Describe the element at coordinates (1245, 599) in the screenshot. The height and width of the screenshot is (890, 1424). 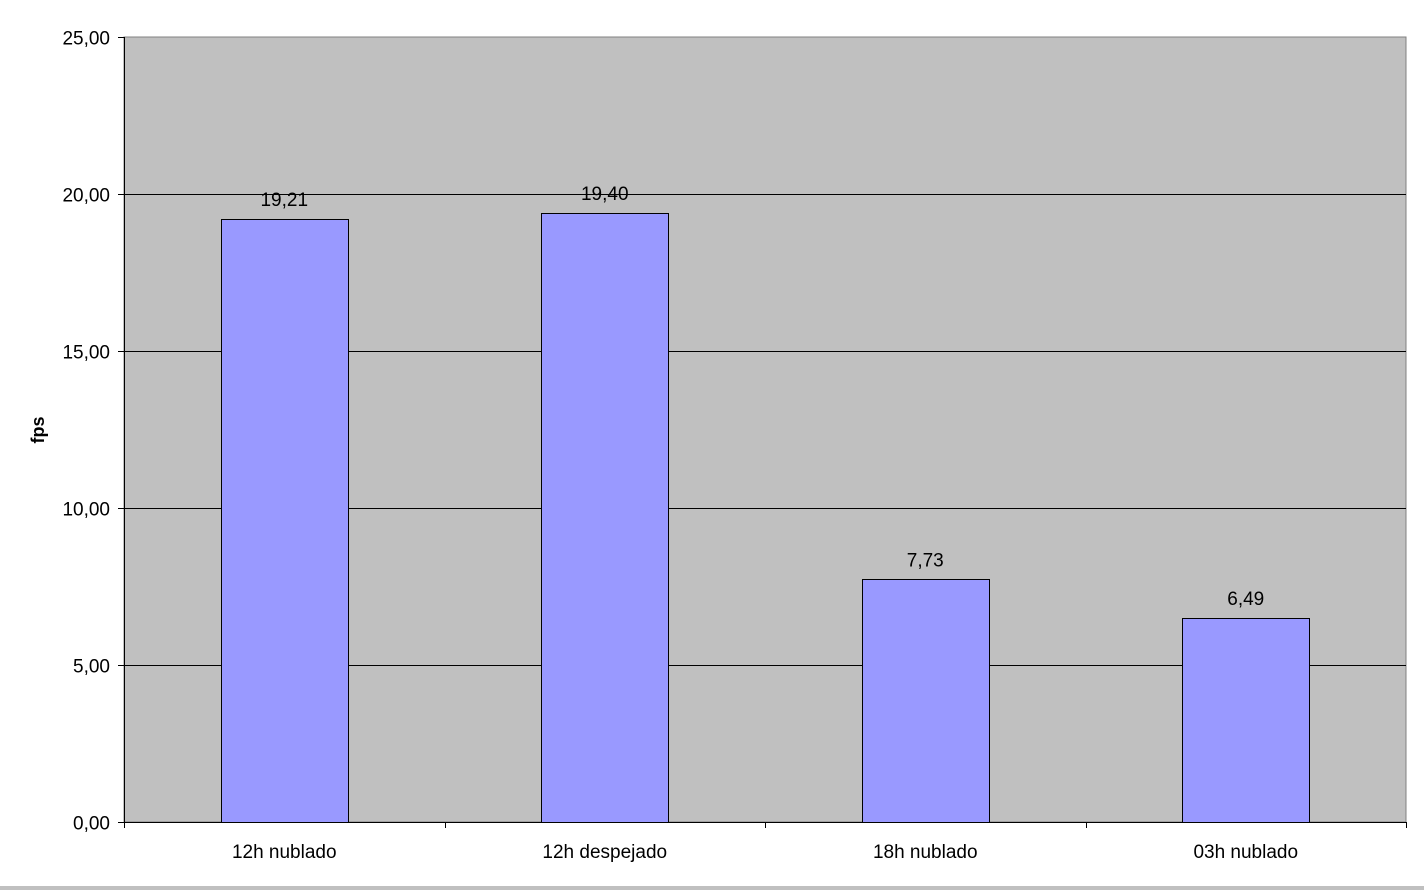
I see `data-label: 6,49` at that location.